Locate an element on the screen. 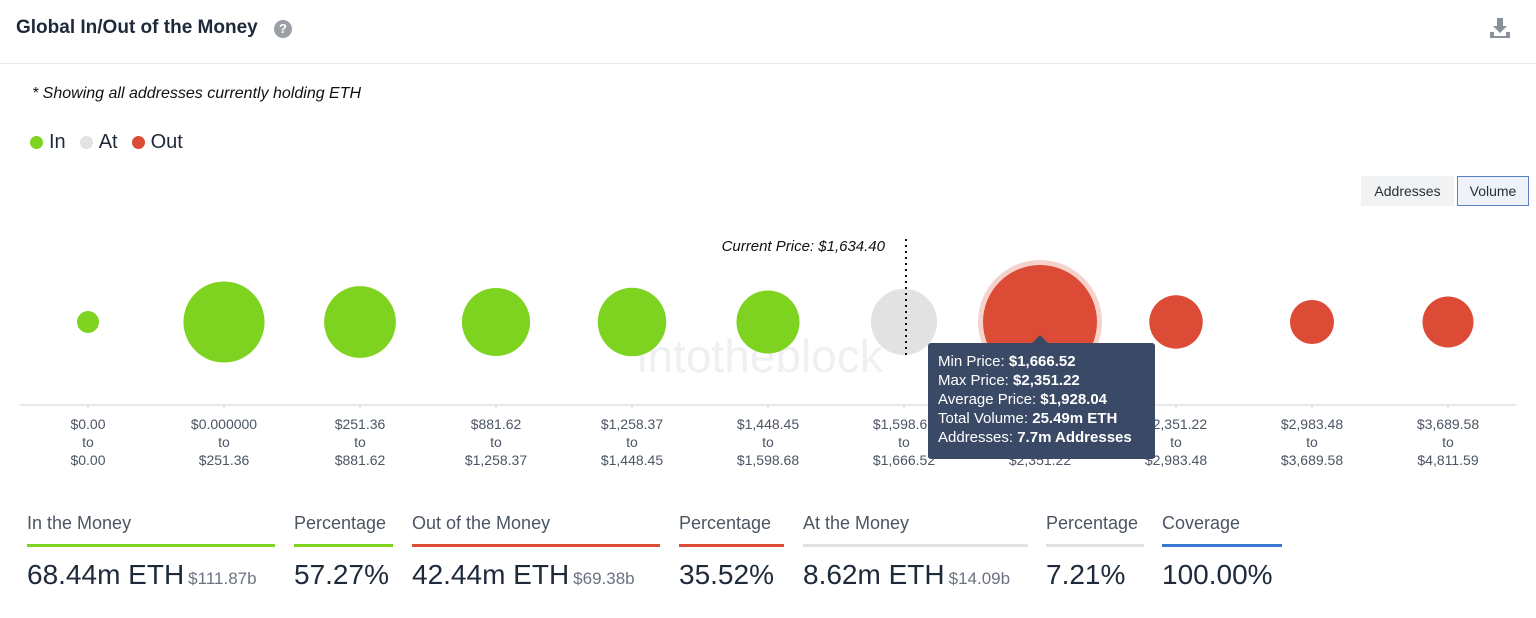 The height and width of the screenshot is (618, 1536). addresses-toggle-button: Addresses is located at coordinates (1407, 191).